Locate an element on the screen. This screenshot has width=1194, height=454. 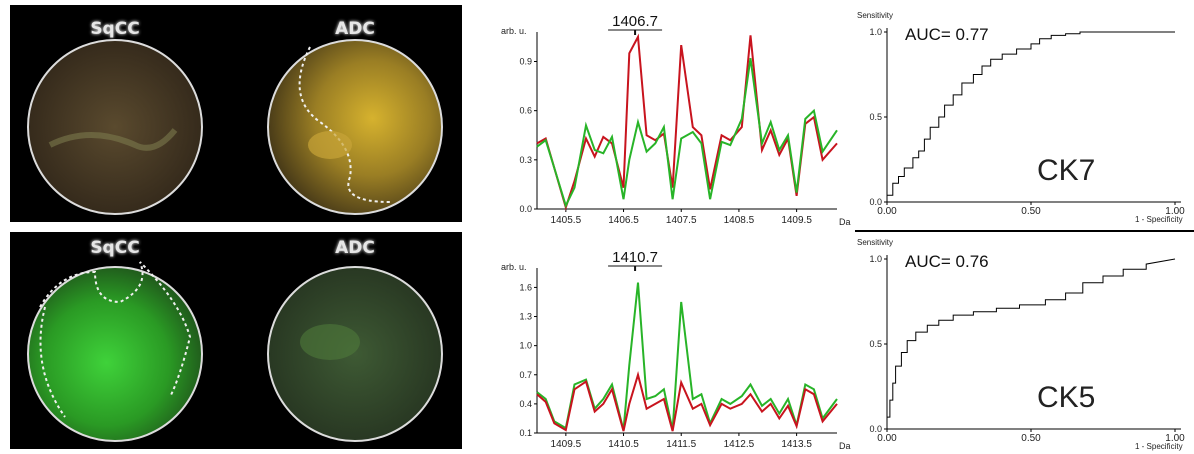
x-tick-label: 1407.5 is located at coordinates (681, 220).